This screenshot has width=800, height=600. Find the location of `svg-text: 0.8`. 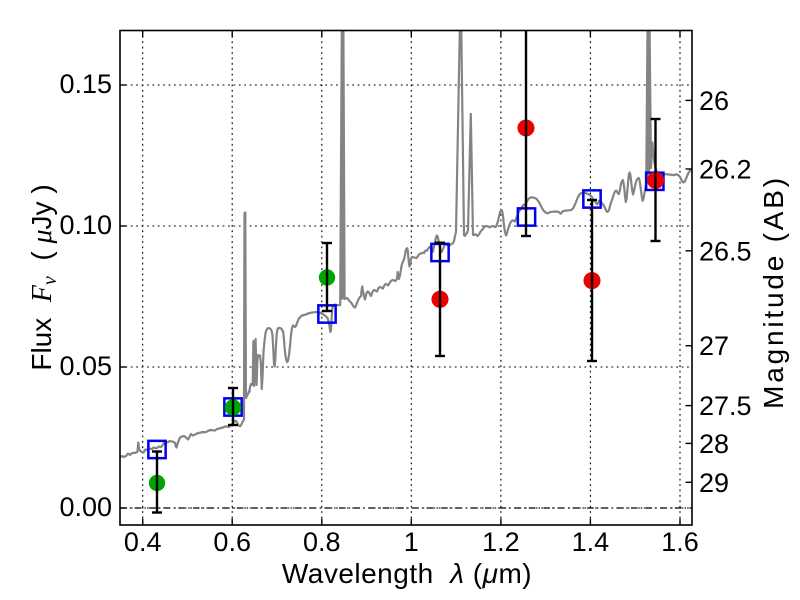

svg-text: 0.8 is located at coordinates (322, 542).